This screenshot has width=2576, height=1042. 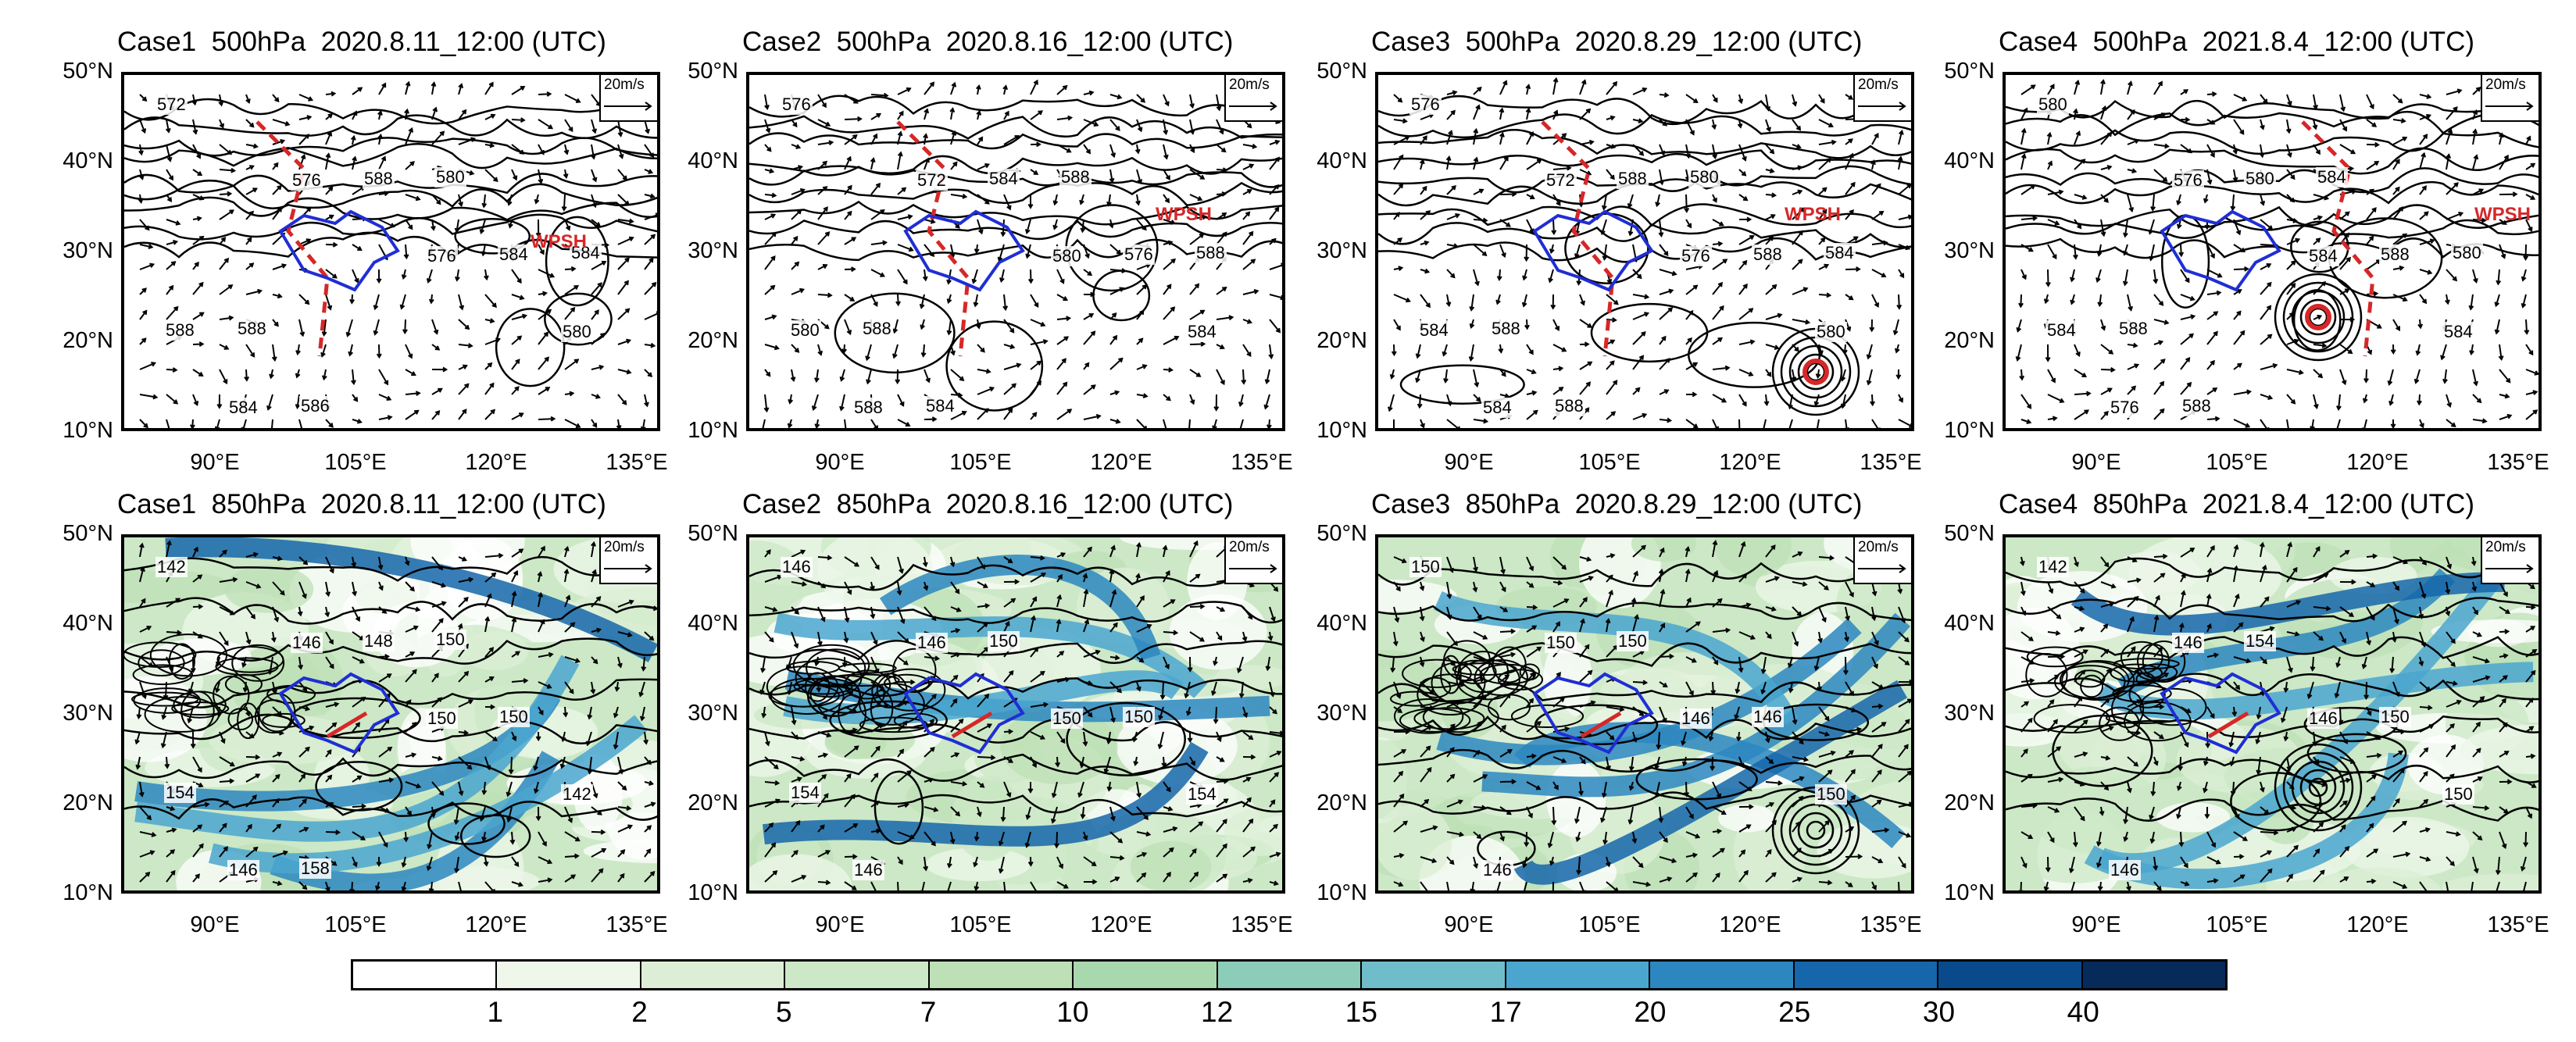 I want to click on contour-label: 580, so click(x=805, y=331).